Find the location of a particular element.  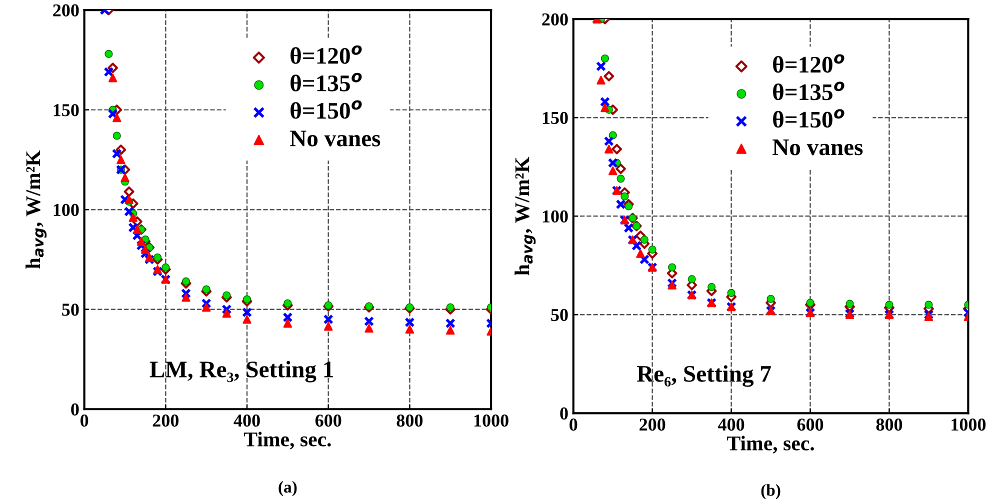

annotation: Re₆, Setting 7 is located at coordinates (703, 376).